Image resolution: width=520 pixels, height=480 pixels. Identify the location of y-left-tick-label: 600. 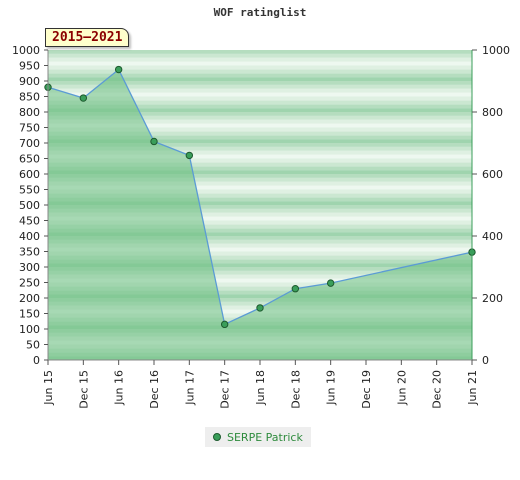
(29, 174).